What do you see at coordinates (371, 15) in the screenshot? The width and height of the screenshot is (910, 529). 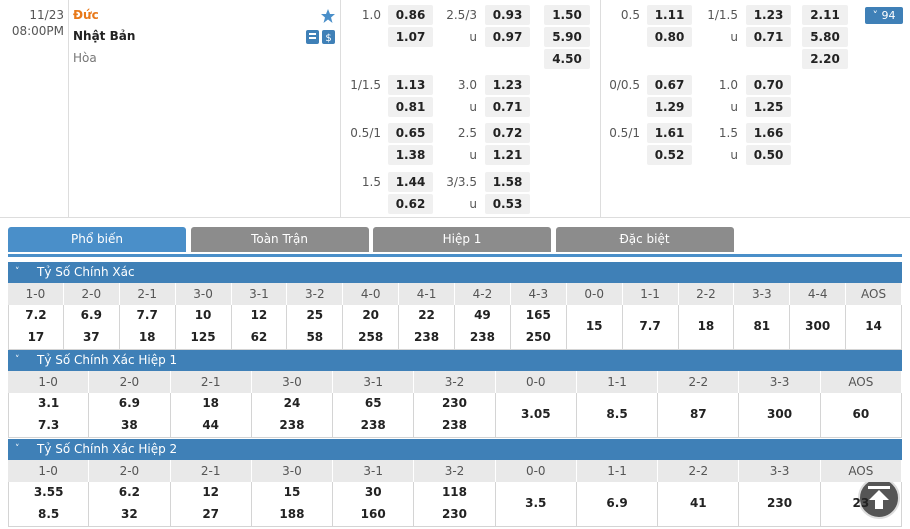 I see `handicap-line: 1.0` at bounding box center [371, 15].